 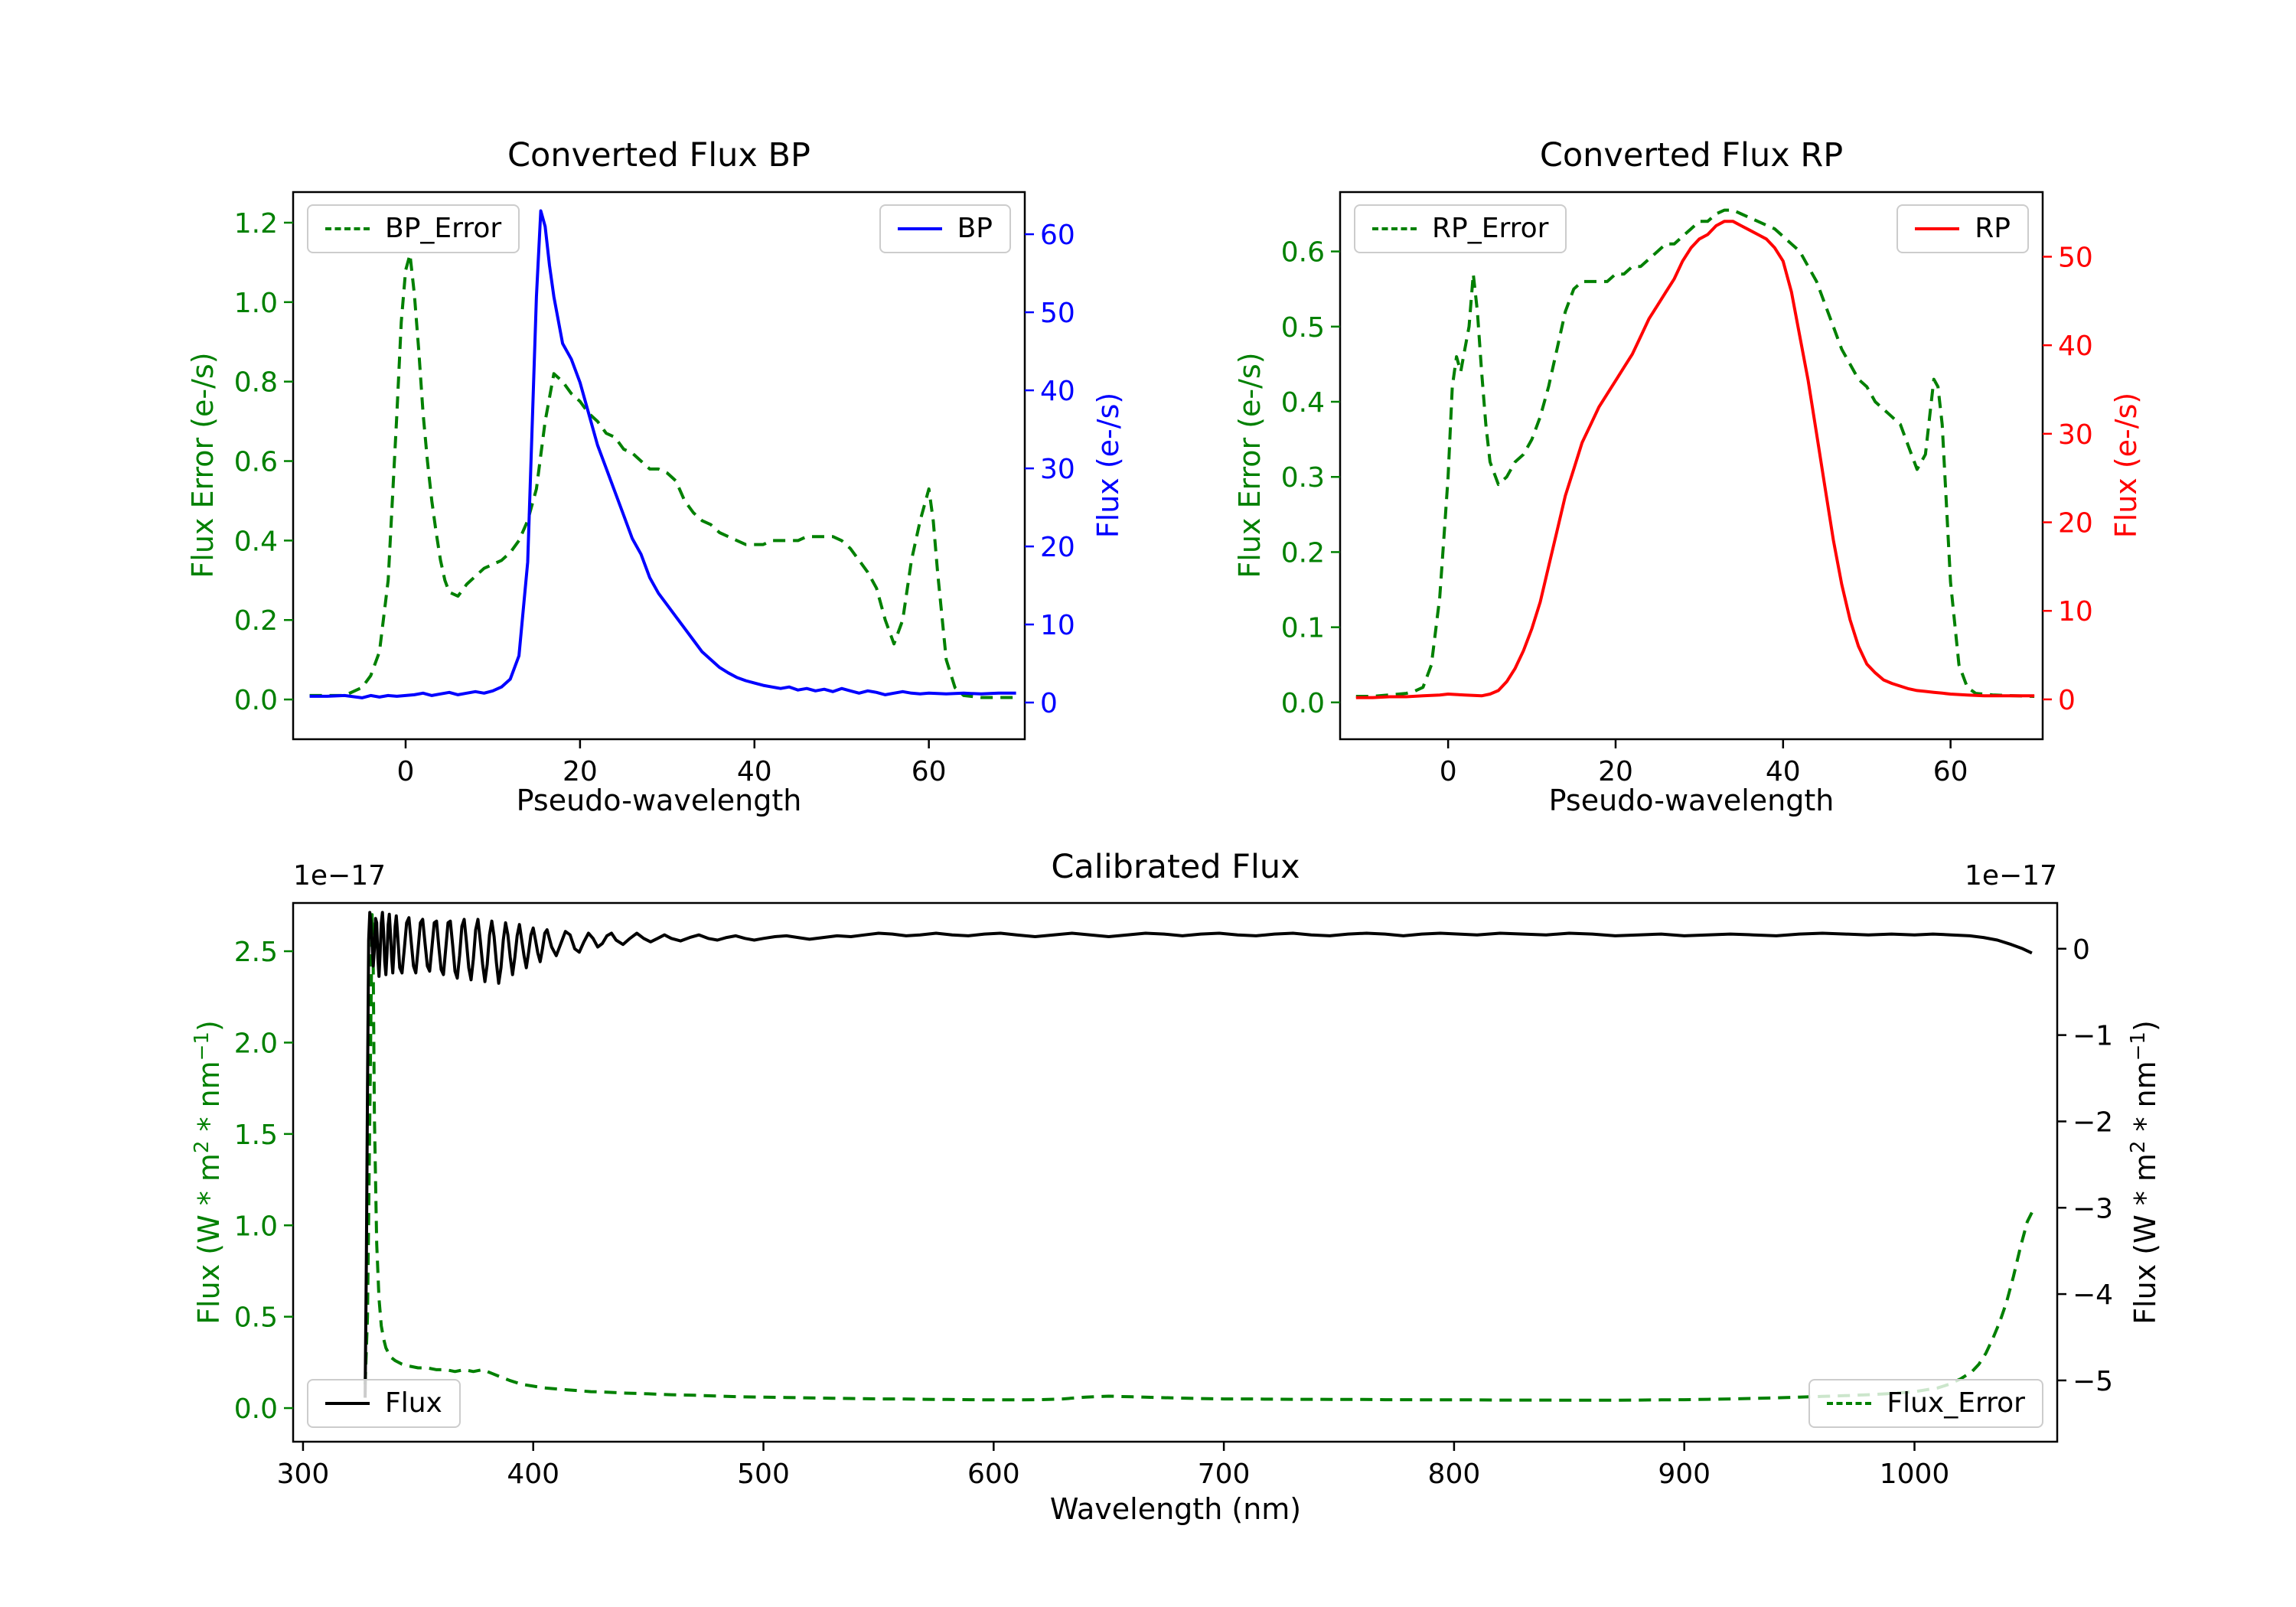 I want to click on legend-bp-error: BP_Error, so click(x=413, y=228).